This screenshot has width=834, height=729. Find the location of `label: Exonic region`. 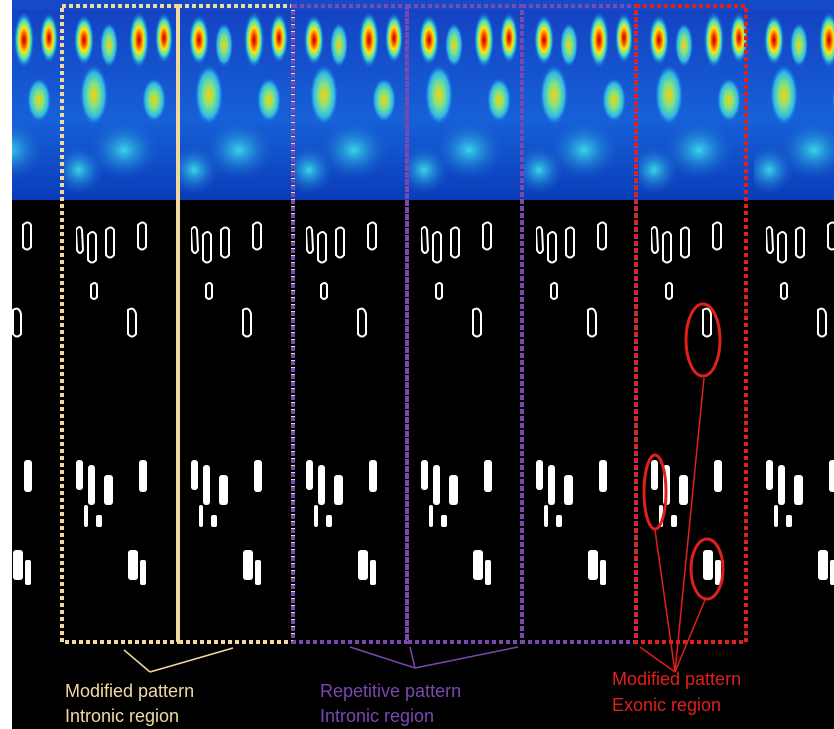

label: Exonic region is located at coordinates (666, 705).